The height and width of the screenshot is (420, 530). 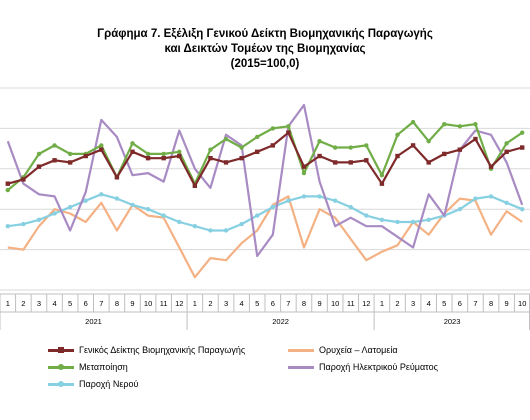 I want to click on chart-title-line-3: (2015=100,0), so click(x=265, y=64).